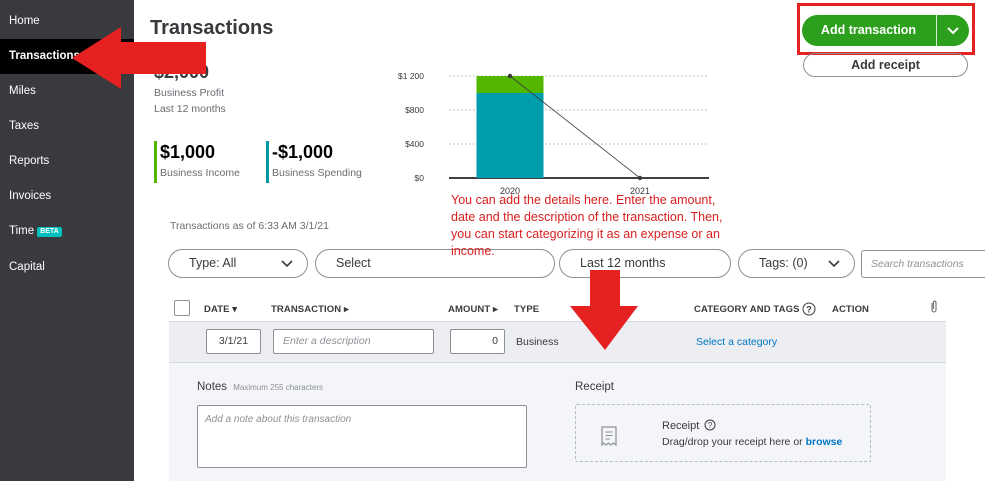 The width and height of the screenshot is (985, 481). Describe the element at coordinates (200, 173) in the screenshot. I see `business-income-label: Business Income` at that location.